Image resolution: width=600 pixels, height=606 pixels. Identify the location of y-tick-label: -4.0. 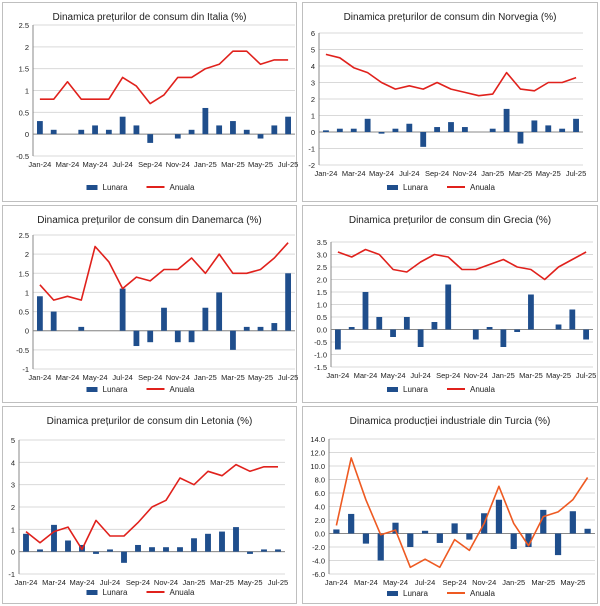
(318, 561).